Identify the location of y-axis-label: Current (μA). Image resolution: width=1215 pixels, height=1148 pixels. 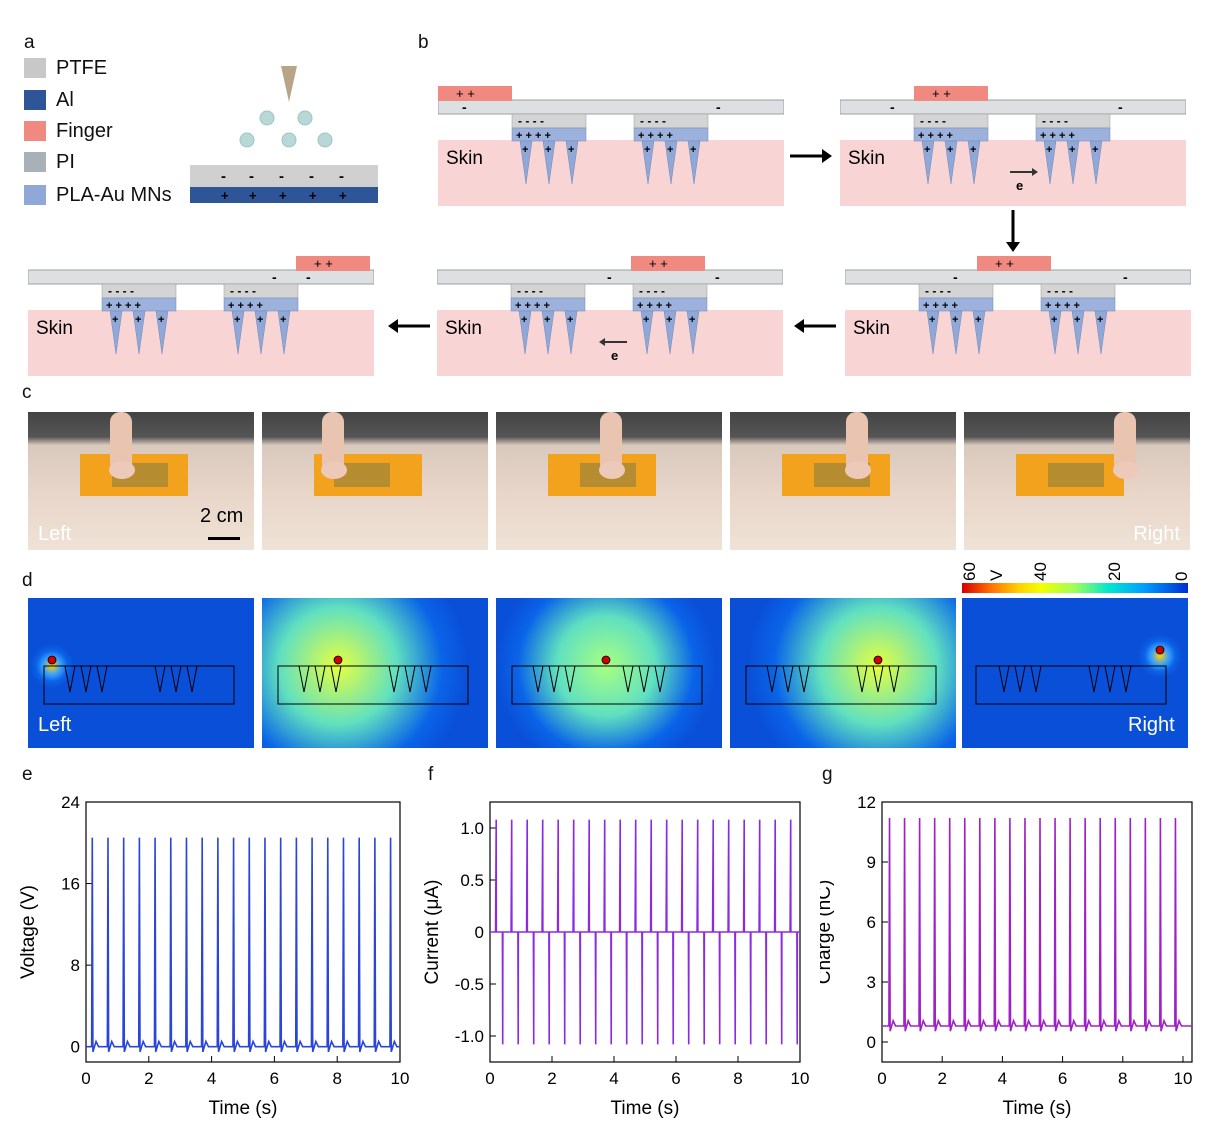
(432, 932).